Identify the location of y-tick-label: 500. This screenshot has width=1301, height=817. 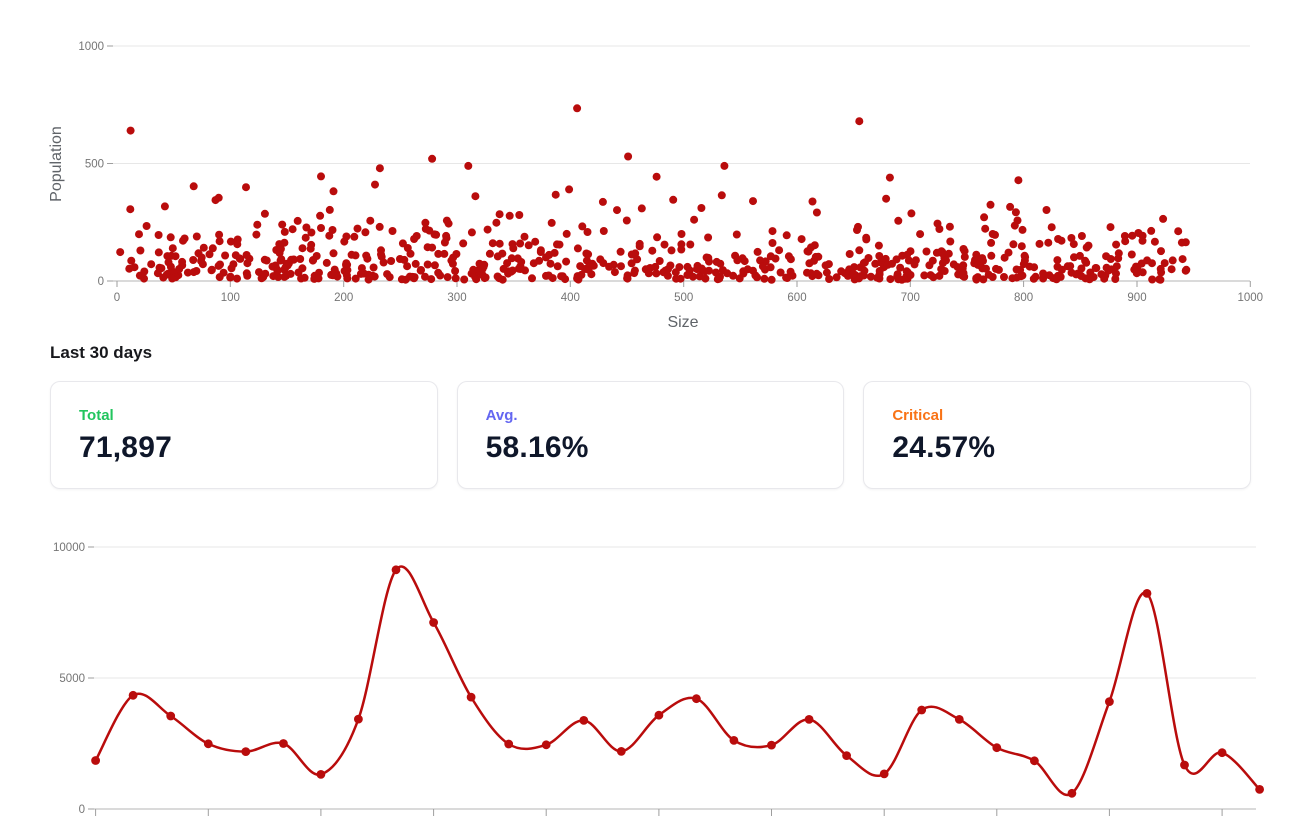
(94, 165).